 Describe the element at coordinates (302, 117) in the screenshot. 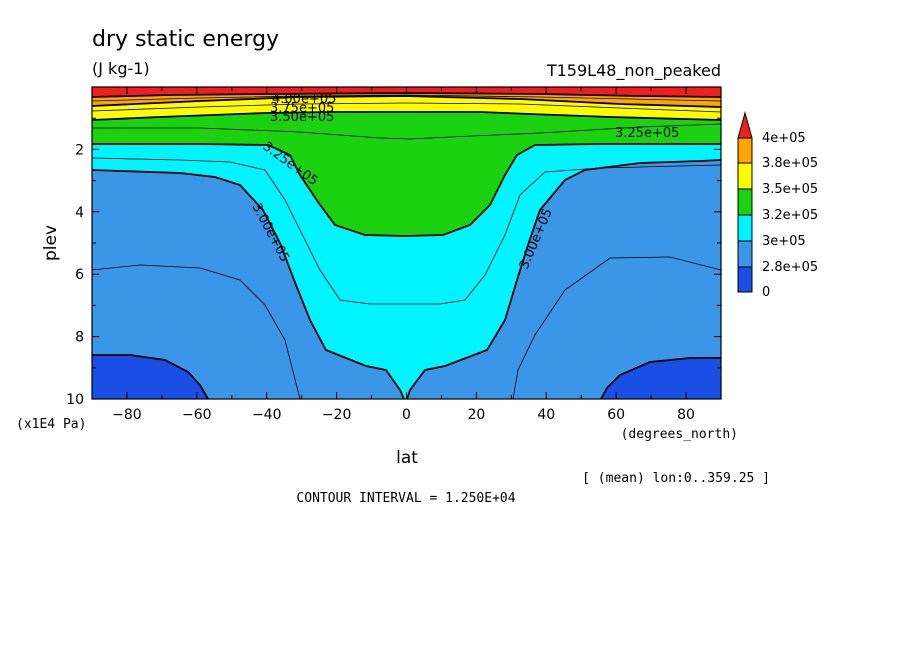

I see `contour-label: 3.50e+05` at that location.